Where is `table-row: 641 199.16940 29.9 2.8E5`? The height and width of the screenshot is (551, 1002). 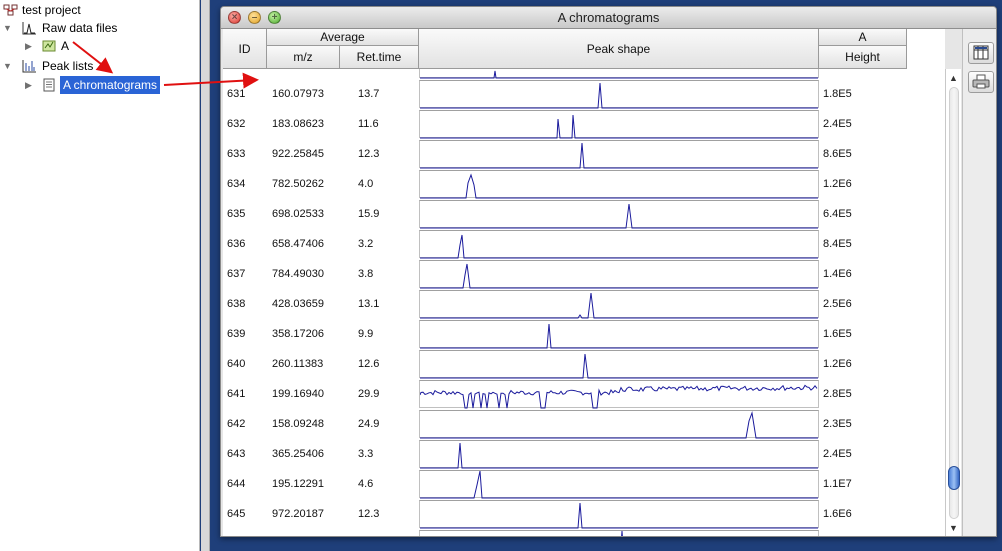
table-row: 641 199.16940 29.9 2.8E5 is located at coordinates (583, 394).